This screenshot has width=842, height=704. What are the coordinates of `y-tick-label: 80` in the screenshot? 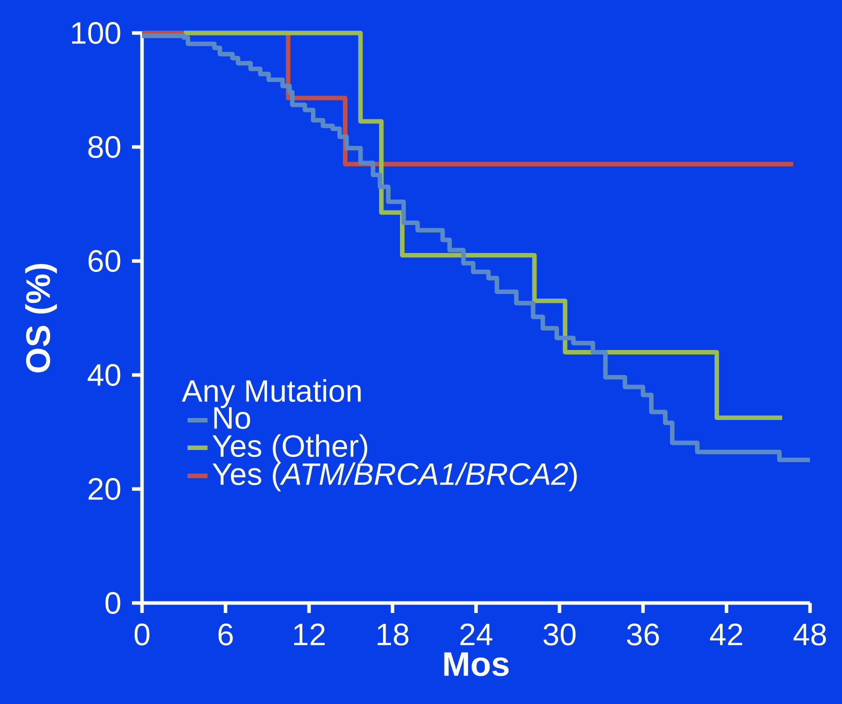 It's located at (104, 147).